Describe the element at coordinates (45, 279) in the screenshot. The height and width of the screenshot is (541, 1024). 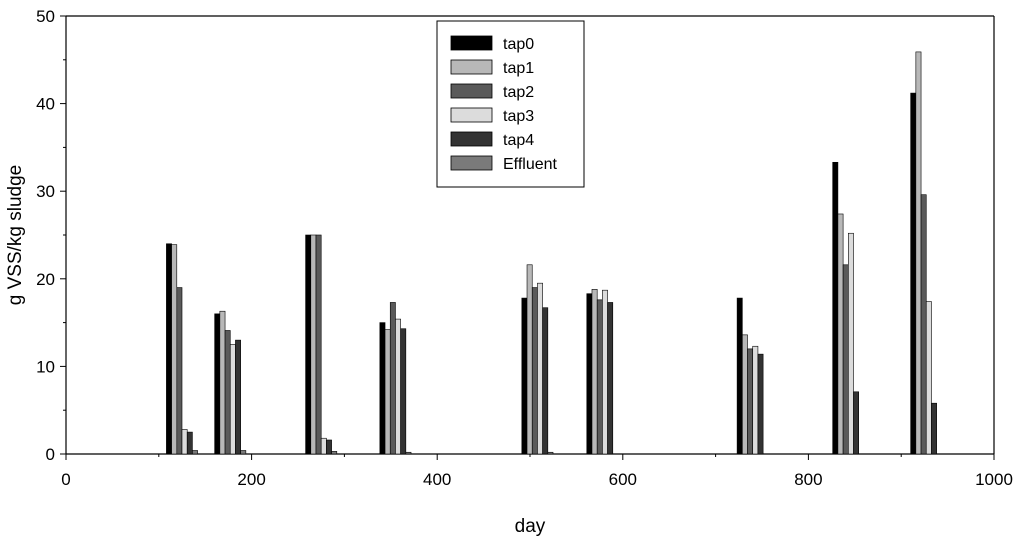
I see `y-tick-label: 20` at that location.